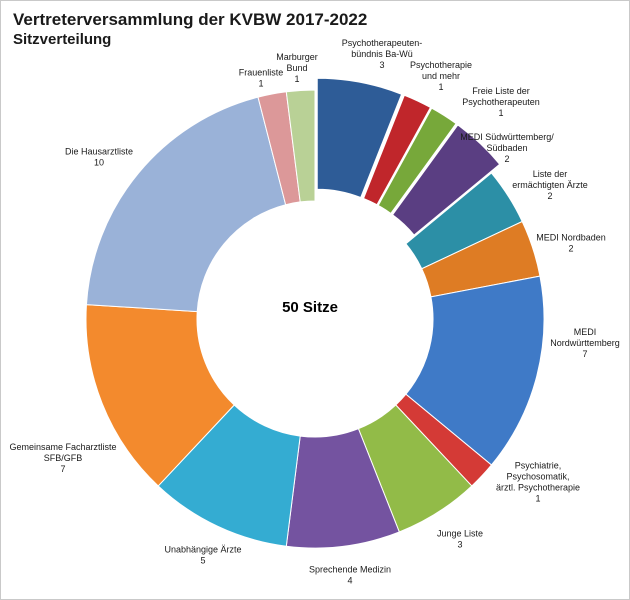  Describe the element at coordinates (550, 185) in the screenshot. I see `slice-label-5: Liste der ermächtigten Ärzte 2` at that location.